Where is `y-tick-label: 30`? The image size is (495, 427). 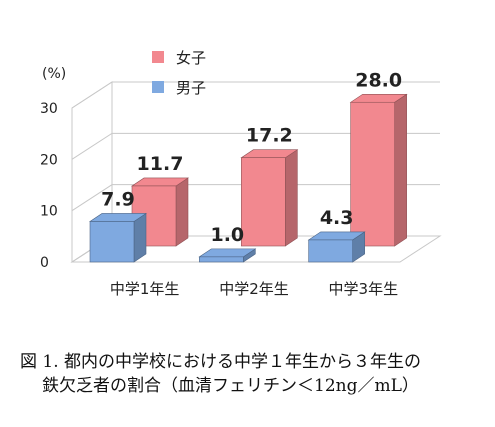 y-tick-label: 30 is located at coordinates (49, 109).